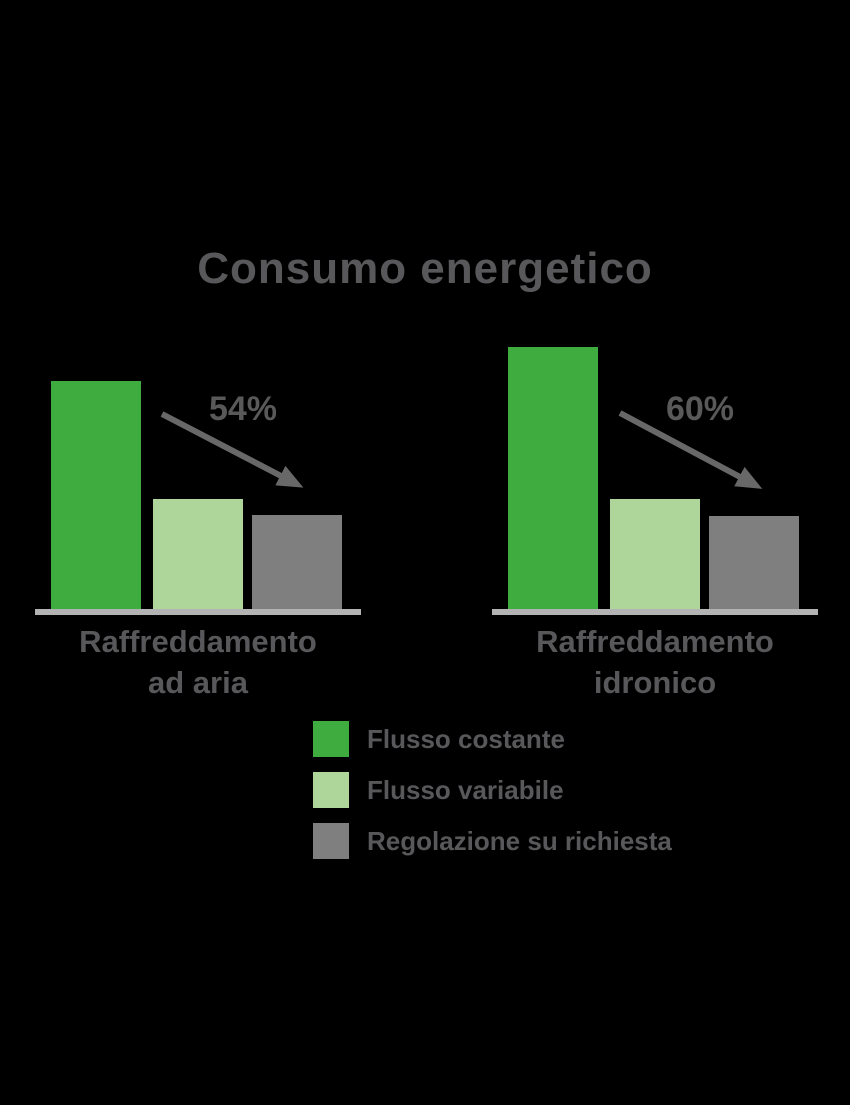 The image size is (850, 1105). I want to click on legend-label: Flusso variabile, so click(465, 789).